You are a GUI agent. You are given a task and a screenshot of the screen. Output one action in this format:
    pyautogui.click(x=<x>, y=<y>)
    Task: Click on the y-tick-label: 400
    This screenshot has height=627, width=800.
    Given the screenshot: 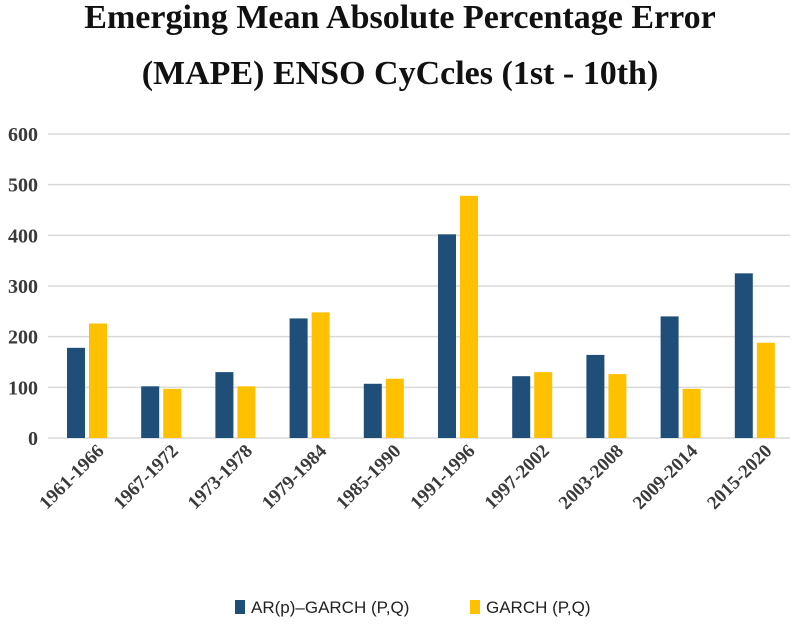 What is the action you would take?
    pyautogui.click(x=23, y=236)
    